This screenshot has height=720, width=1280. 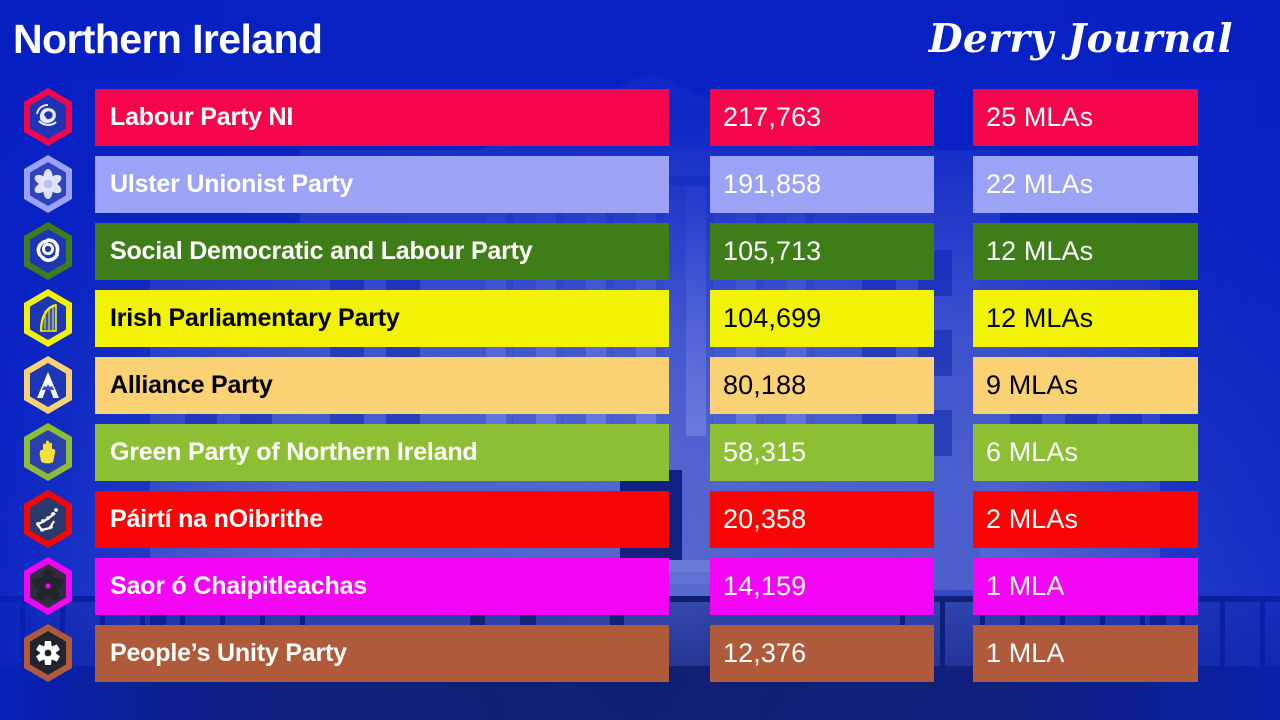 What do you see at coordinates (48, 117) in the screenshot?
I see `rose-icon` at bounding box center [48, 117].